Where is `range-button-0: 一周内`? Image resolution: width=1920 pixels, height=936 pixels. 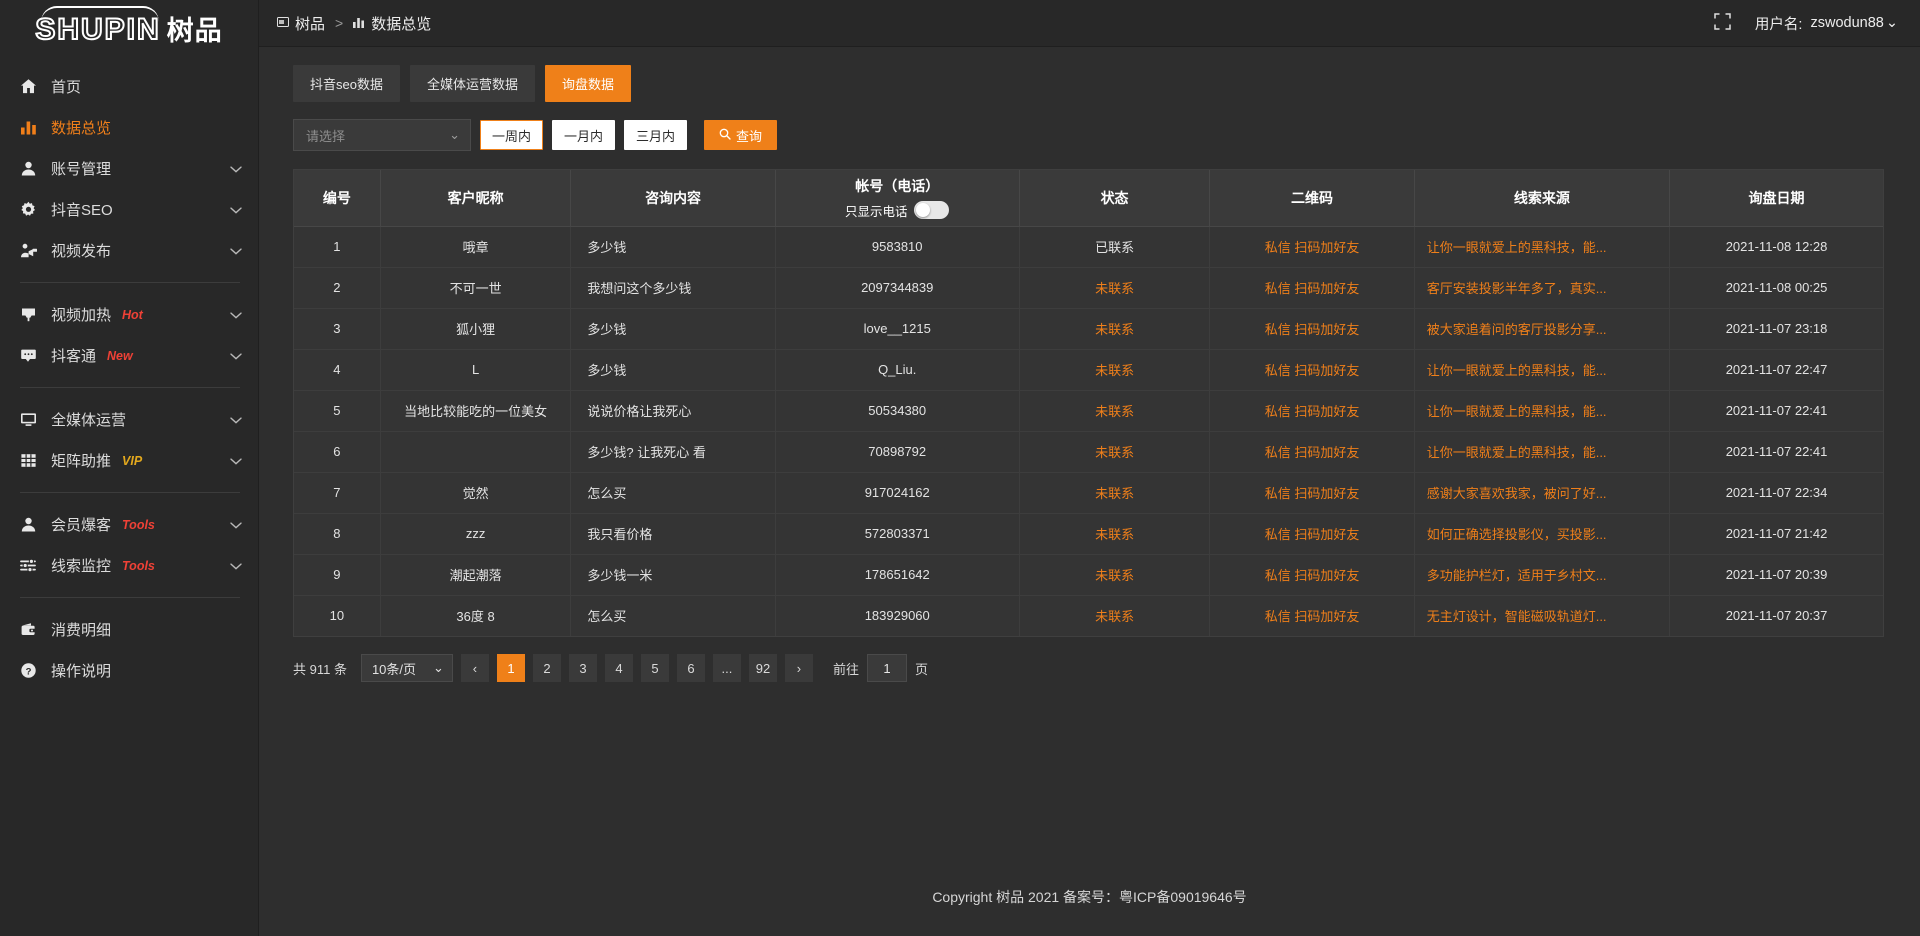 range-button-0: 一周内 is located at coordinates (512, 135).